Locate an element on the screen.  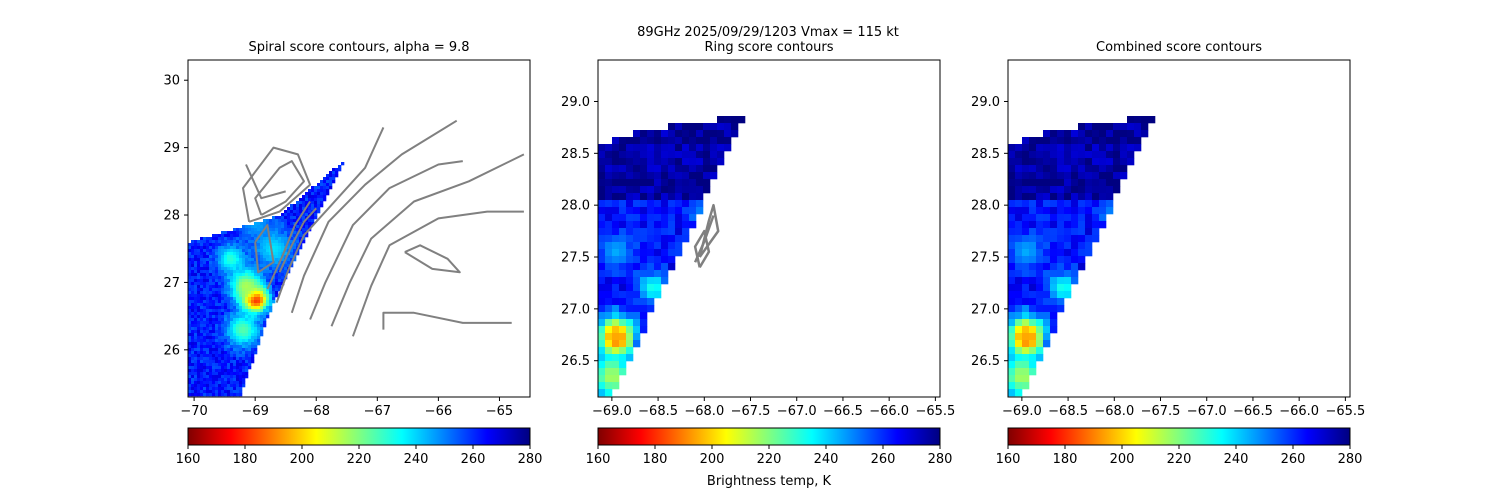
panel-title: Spiral score contours, alpha = 9.8 is located at coordinates (358, 47).